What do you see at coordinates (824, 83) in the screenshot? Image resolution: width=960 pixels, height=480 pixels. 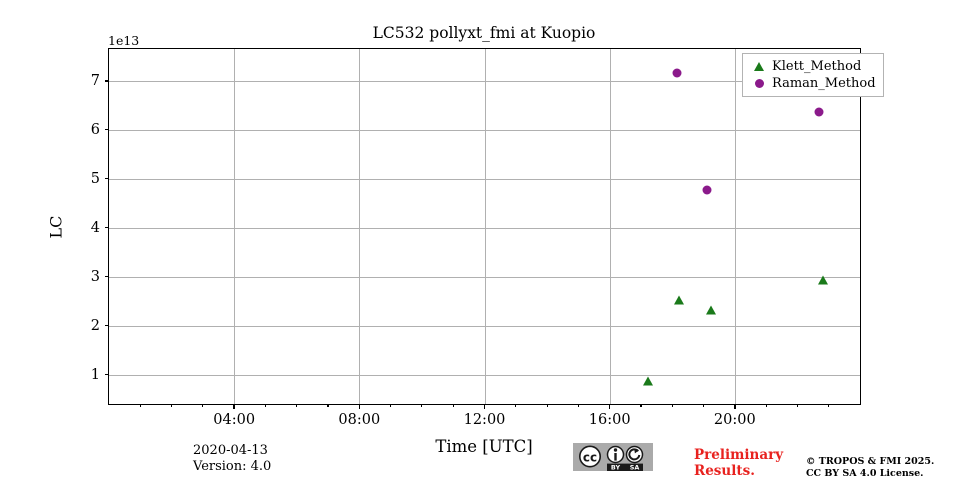 I see `legend-label-raman: Raman_Method` at bounding box center [824, 83].